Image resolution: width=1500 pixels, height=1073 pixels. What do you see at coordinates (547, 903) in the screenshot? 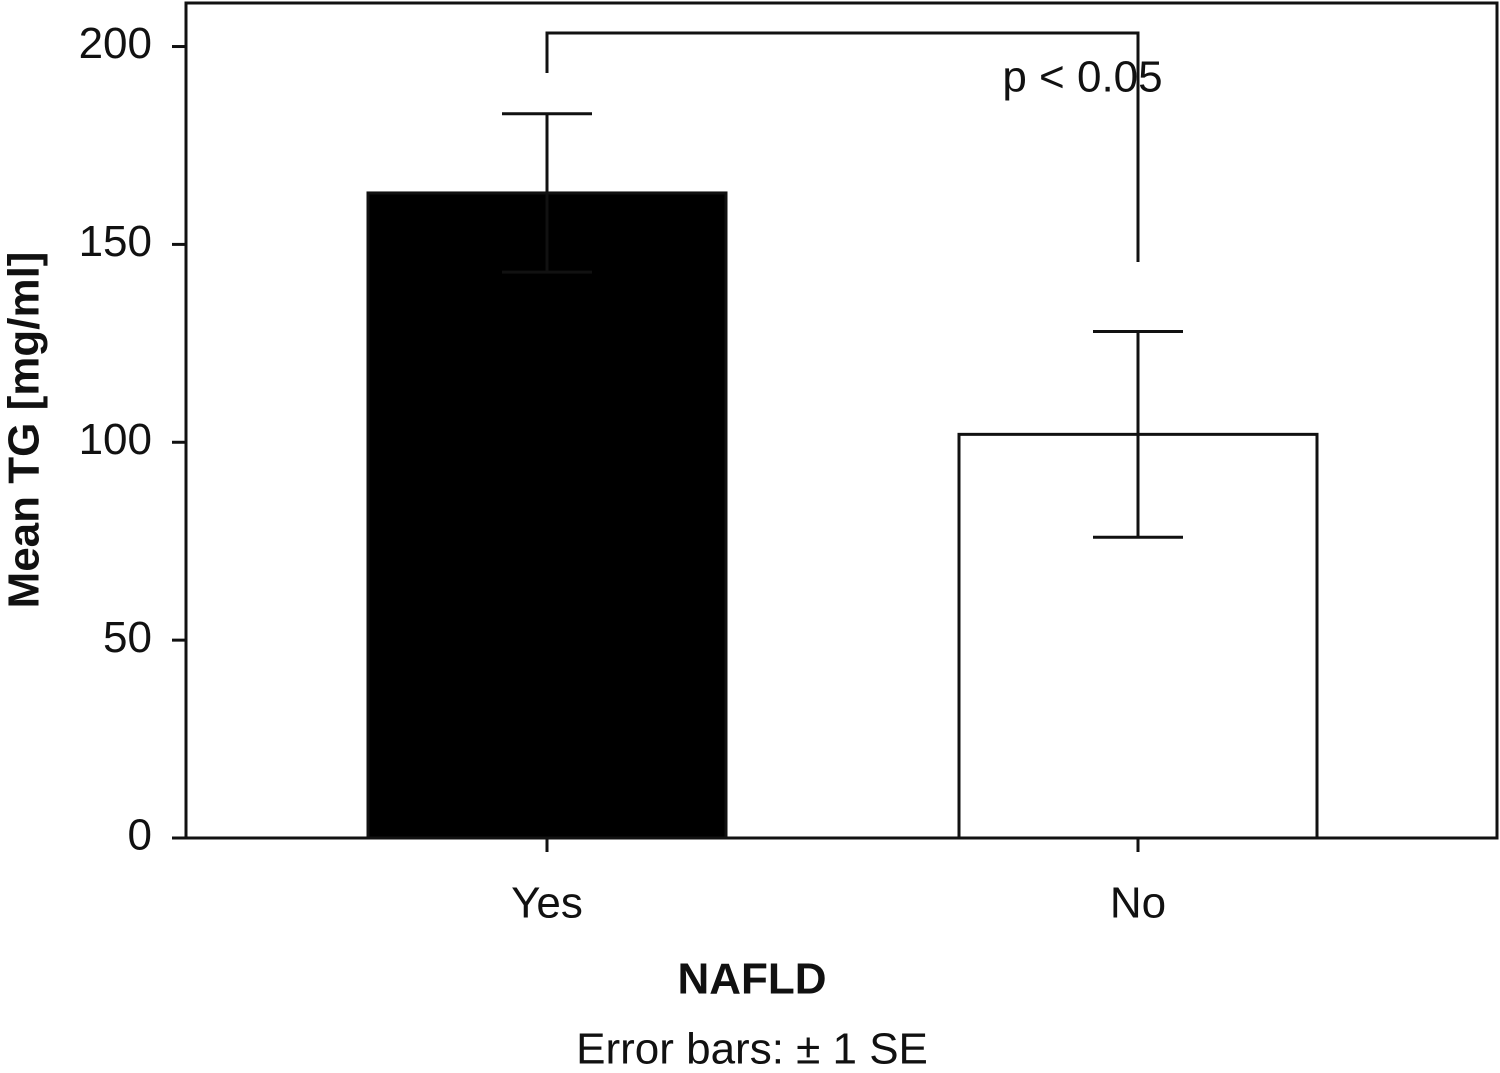
I see `x-tick-label: Yes` at bounding box center [547, 903].